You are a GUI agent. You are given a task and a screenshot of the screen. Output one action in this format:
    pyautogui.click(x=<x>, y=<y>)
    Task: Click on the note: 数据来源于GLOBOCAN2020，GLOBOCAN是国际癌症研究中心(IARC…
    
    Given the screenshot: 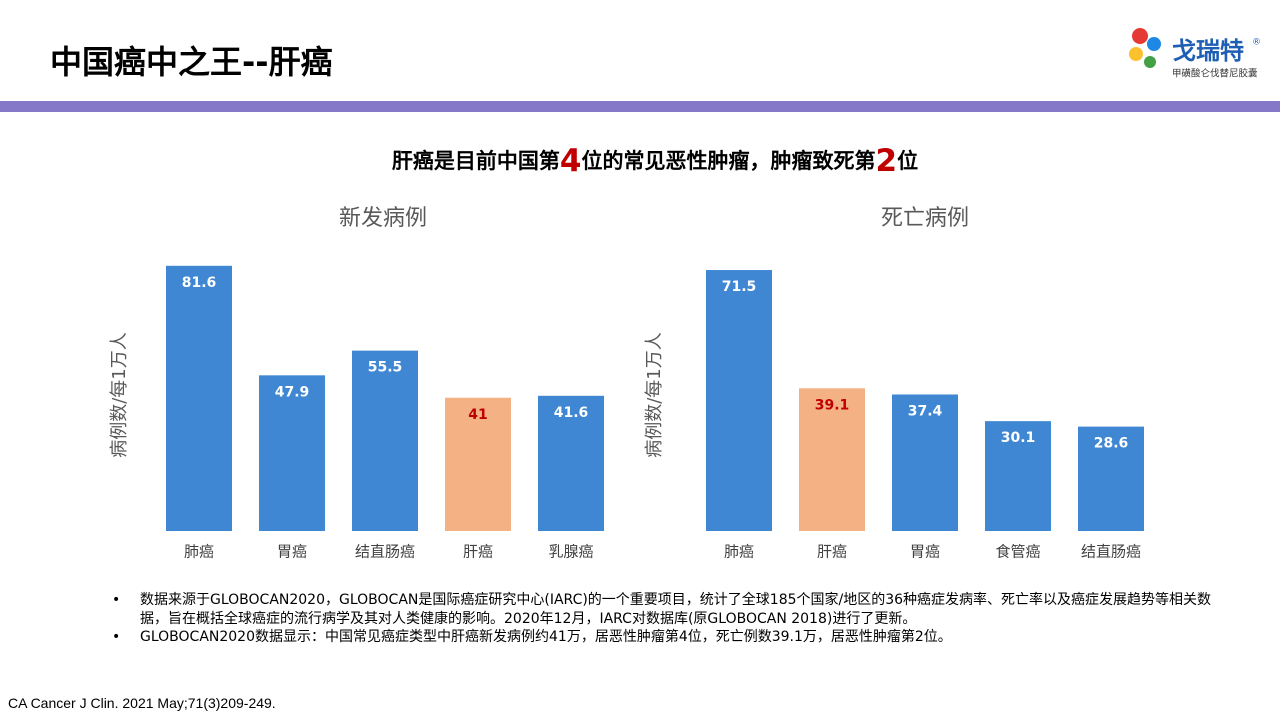 What is the action you would take?
    pyautogui.click(x=671, y=609)
    